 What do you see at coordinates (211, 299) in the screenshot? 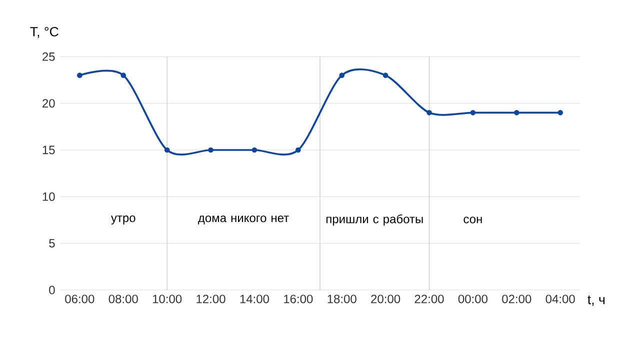
I see `x-tick-label: 12:00` at bounding box center [211, 299].